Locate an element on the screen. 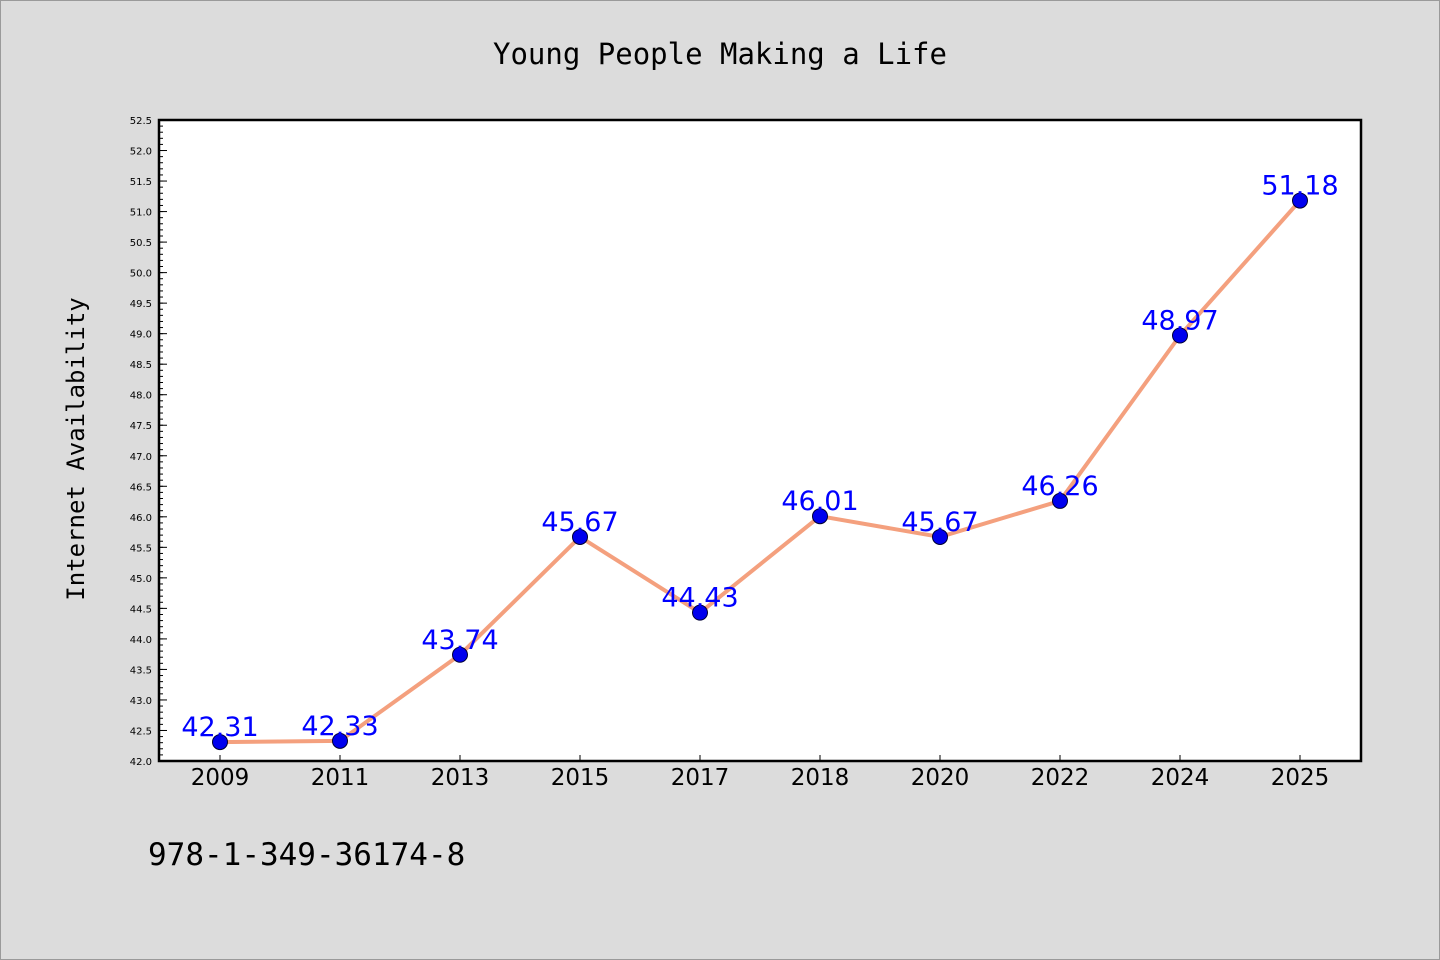 Image resolution: width=1440 pixels, height=960 pixels. y-tick-label: 52.0 is located at coordinates (141, 152).